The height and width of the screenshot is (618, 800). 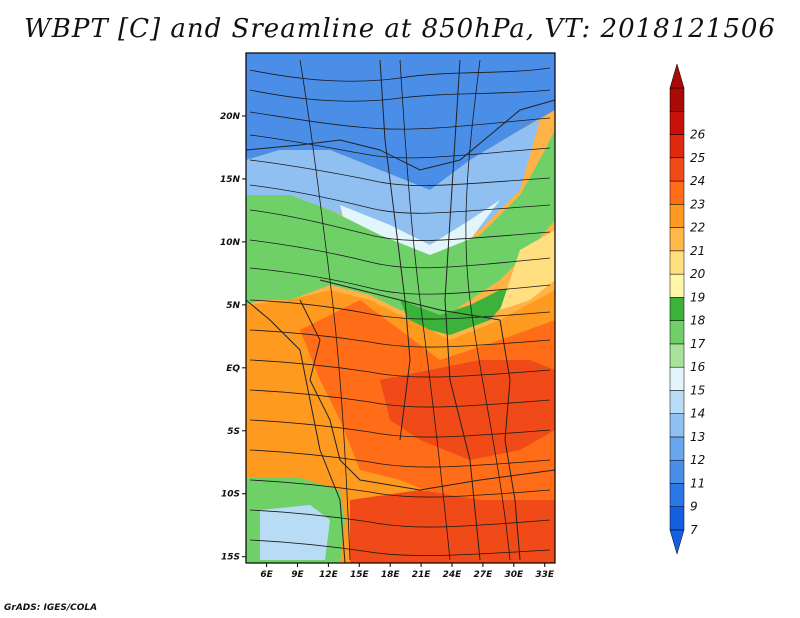 What do you see at coordinates (51, 608) in the screenshot?
I see `credit-label: GrADS: IGES/COLA` at bounding box center [51, 608].